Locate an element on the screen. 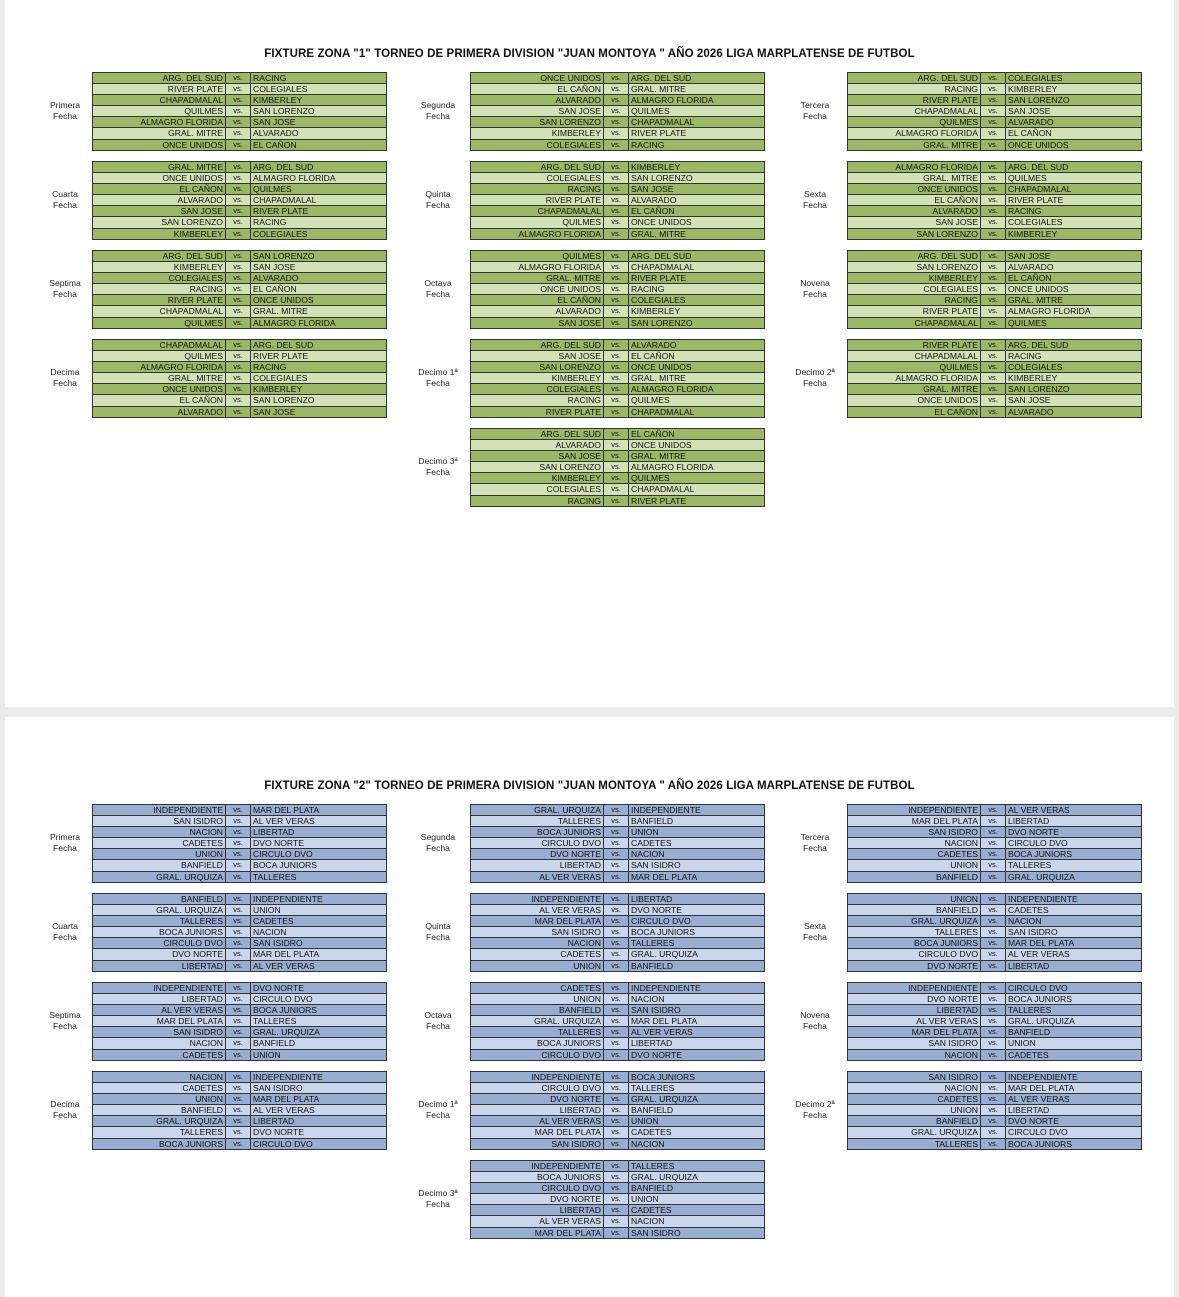  match-row: SAN ISIDRO vs. INDEPENDIENTE is located at coordinates (994, 1077).